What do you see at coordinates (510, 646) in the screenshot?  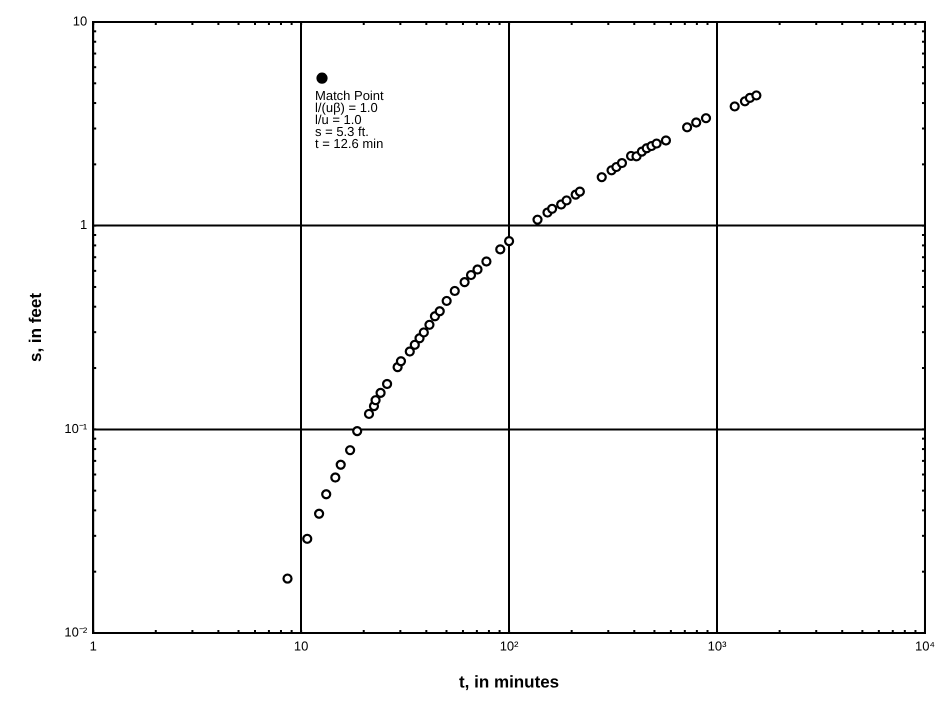 I see `x-tick-label: 10²` at bounding box center [510, 646].